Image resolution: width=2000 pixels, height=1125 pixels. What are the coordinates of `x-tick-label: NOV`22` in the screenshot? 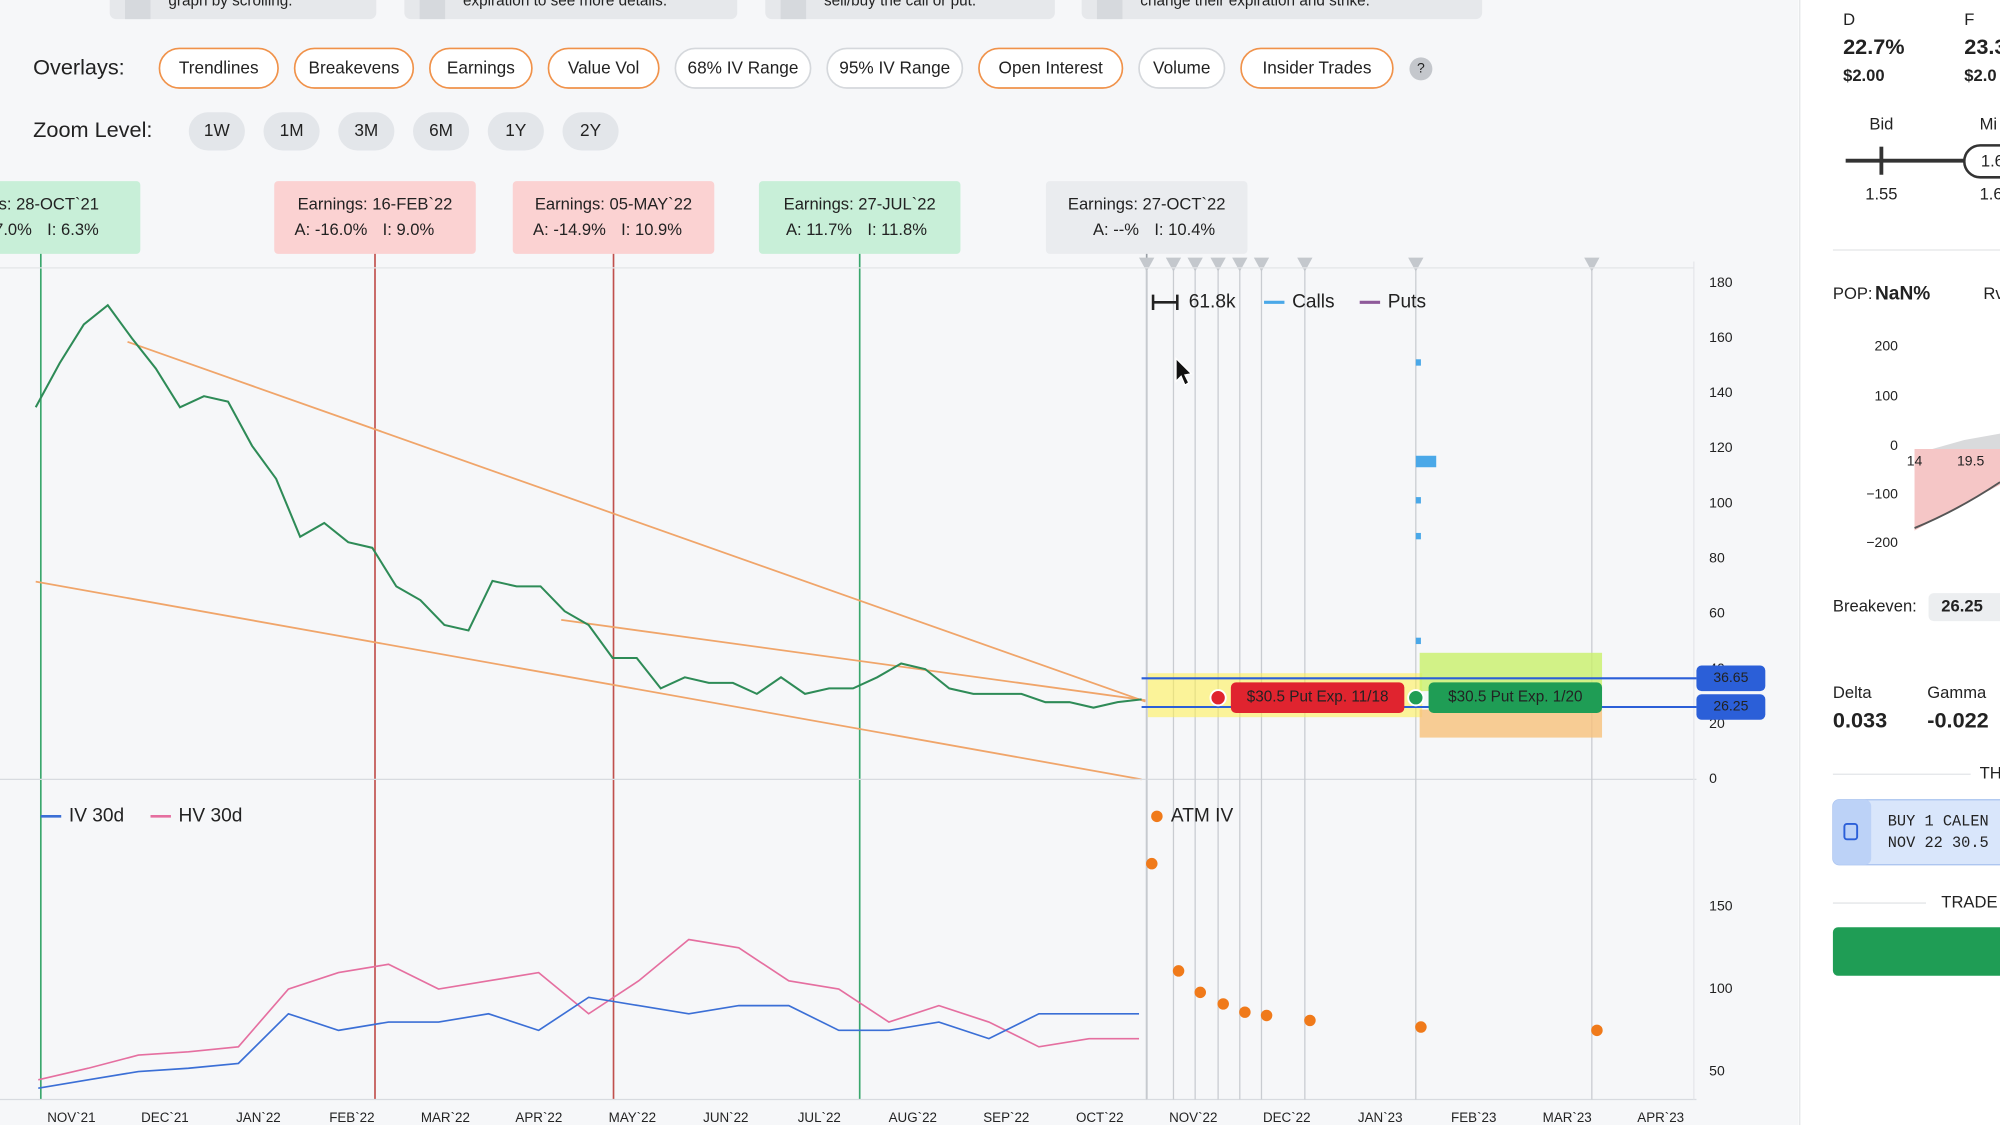 It's located at (1193, 1117).